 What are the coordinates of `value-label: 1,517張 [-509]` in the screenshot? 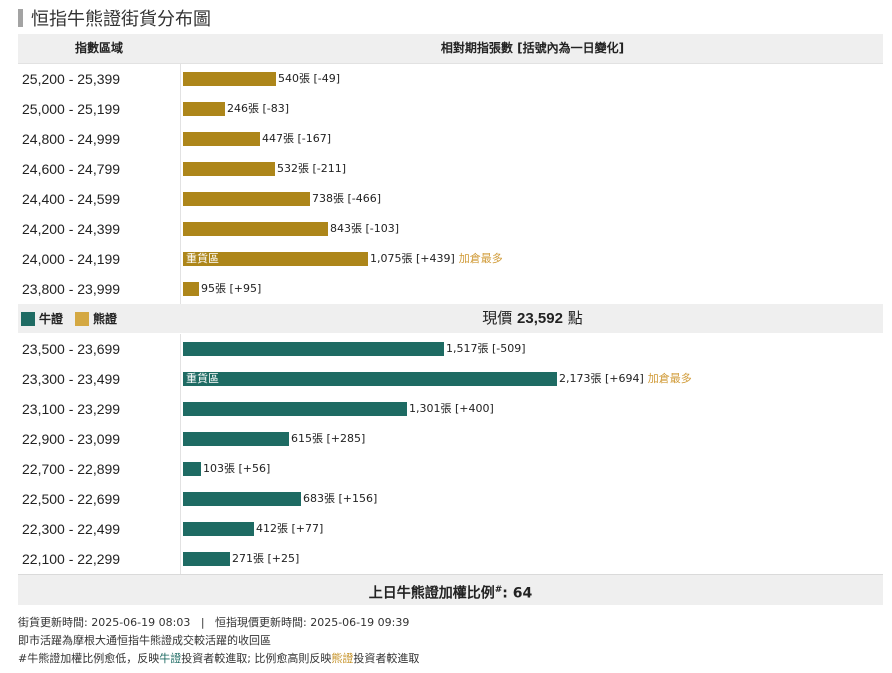 It's located at (486, 349).